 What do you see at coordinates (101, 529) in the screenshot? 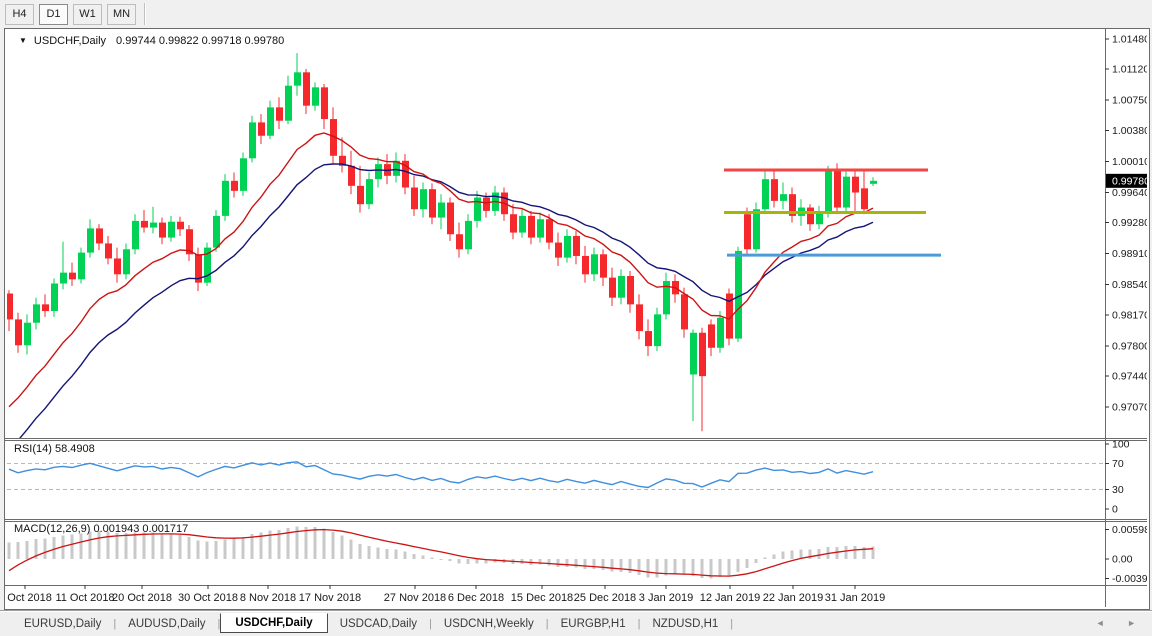
I see `macd-indicator-label: MACD(12,26,9) 0.001943 0.001717` at bounding box center [101, 529].